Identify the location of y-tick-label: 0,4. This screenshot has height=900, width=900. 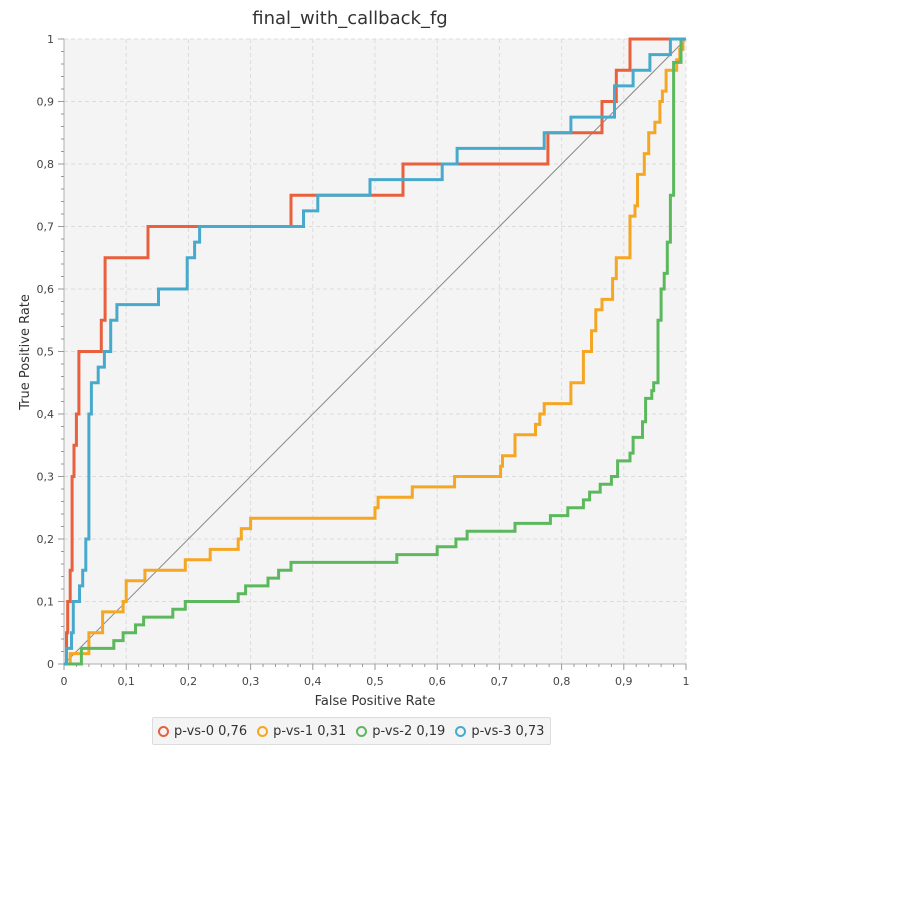
(46, 414).